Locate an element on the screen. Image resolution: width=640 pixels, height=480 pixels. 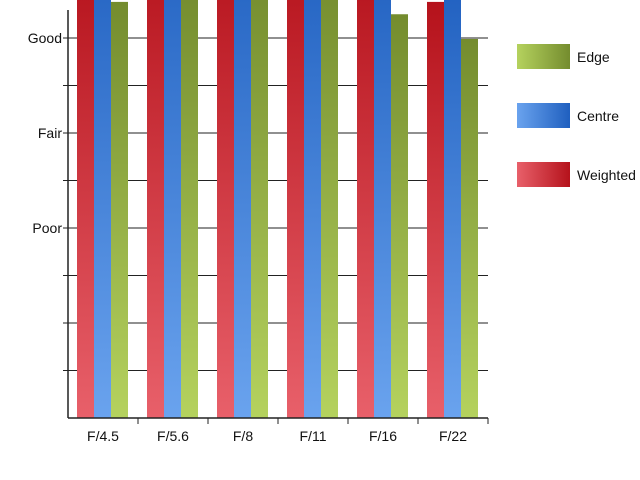
y-tick-label: Good is located at coordinates (45, 38).